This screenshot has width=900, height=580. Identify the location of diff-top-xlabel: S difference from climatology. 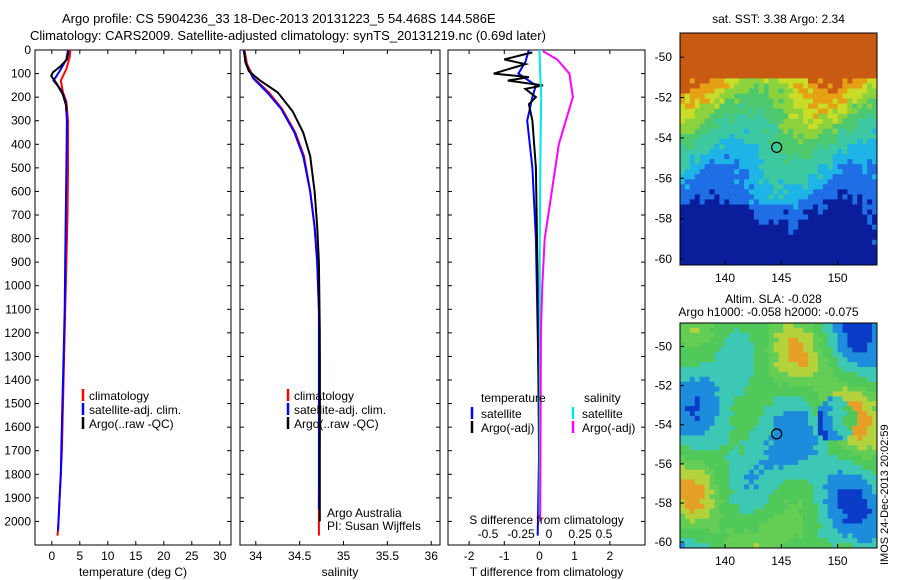
(546, 520).